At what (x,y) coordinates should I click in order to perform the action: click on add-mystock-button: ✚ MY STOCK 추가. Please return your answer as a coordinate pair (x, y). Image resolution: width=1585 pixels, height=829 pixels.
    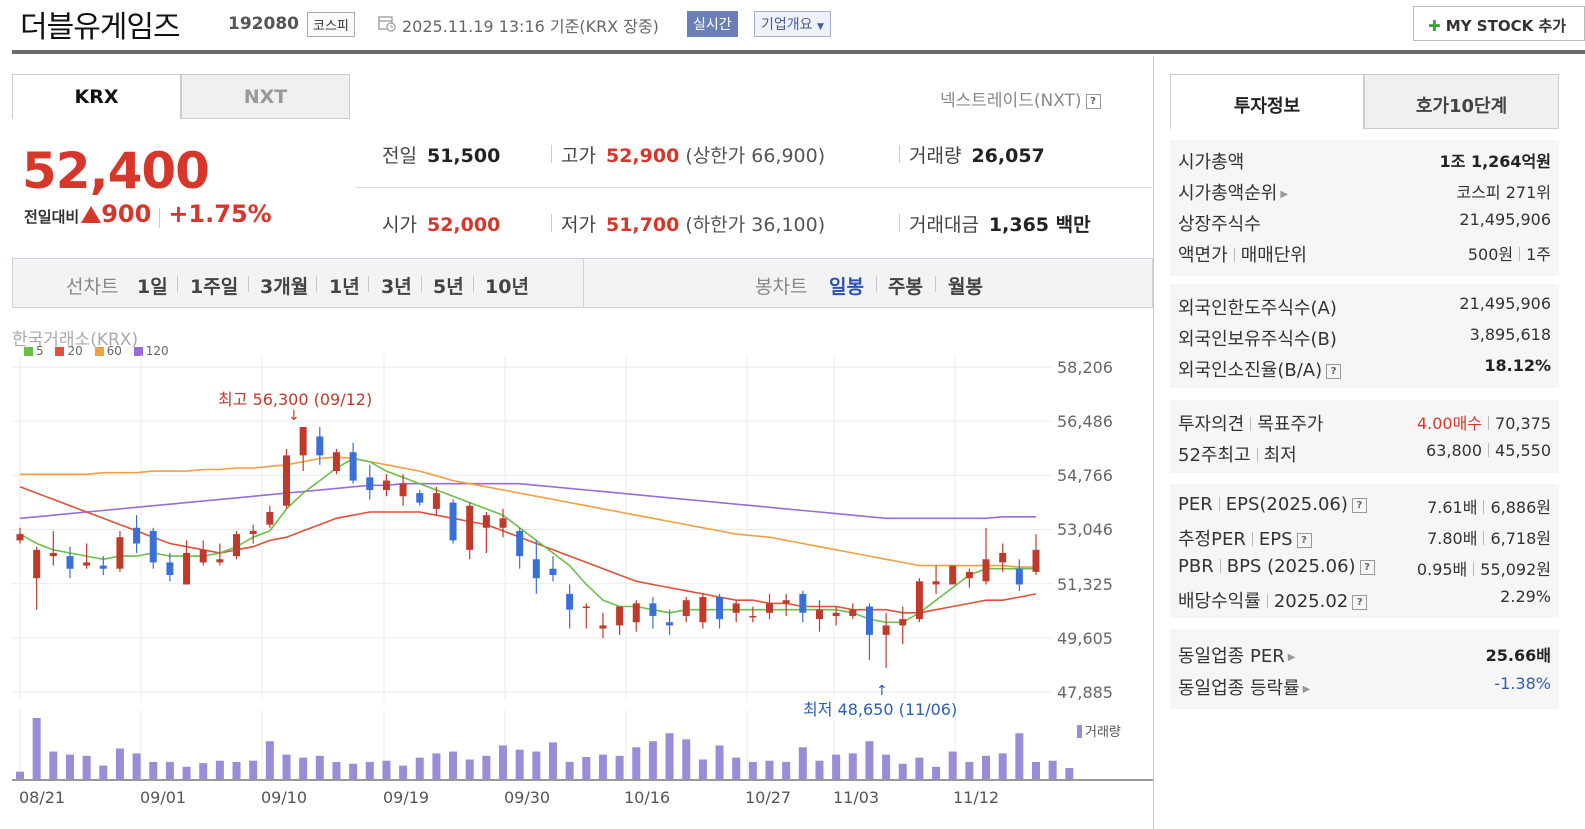
    Looking at the image, I should click on (1499, 23).